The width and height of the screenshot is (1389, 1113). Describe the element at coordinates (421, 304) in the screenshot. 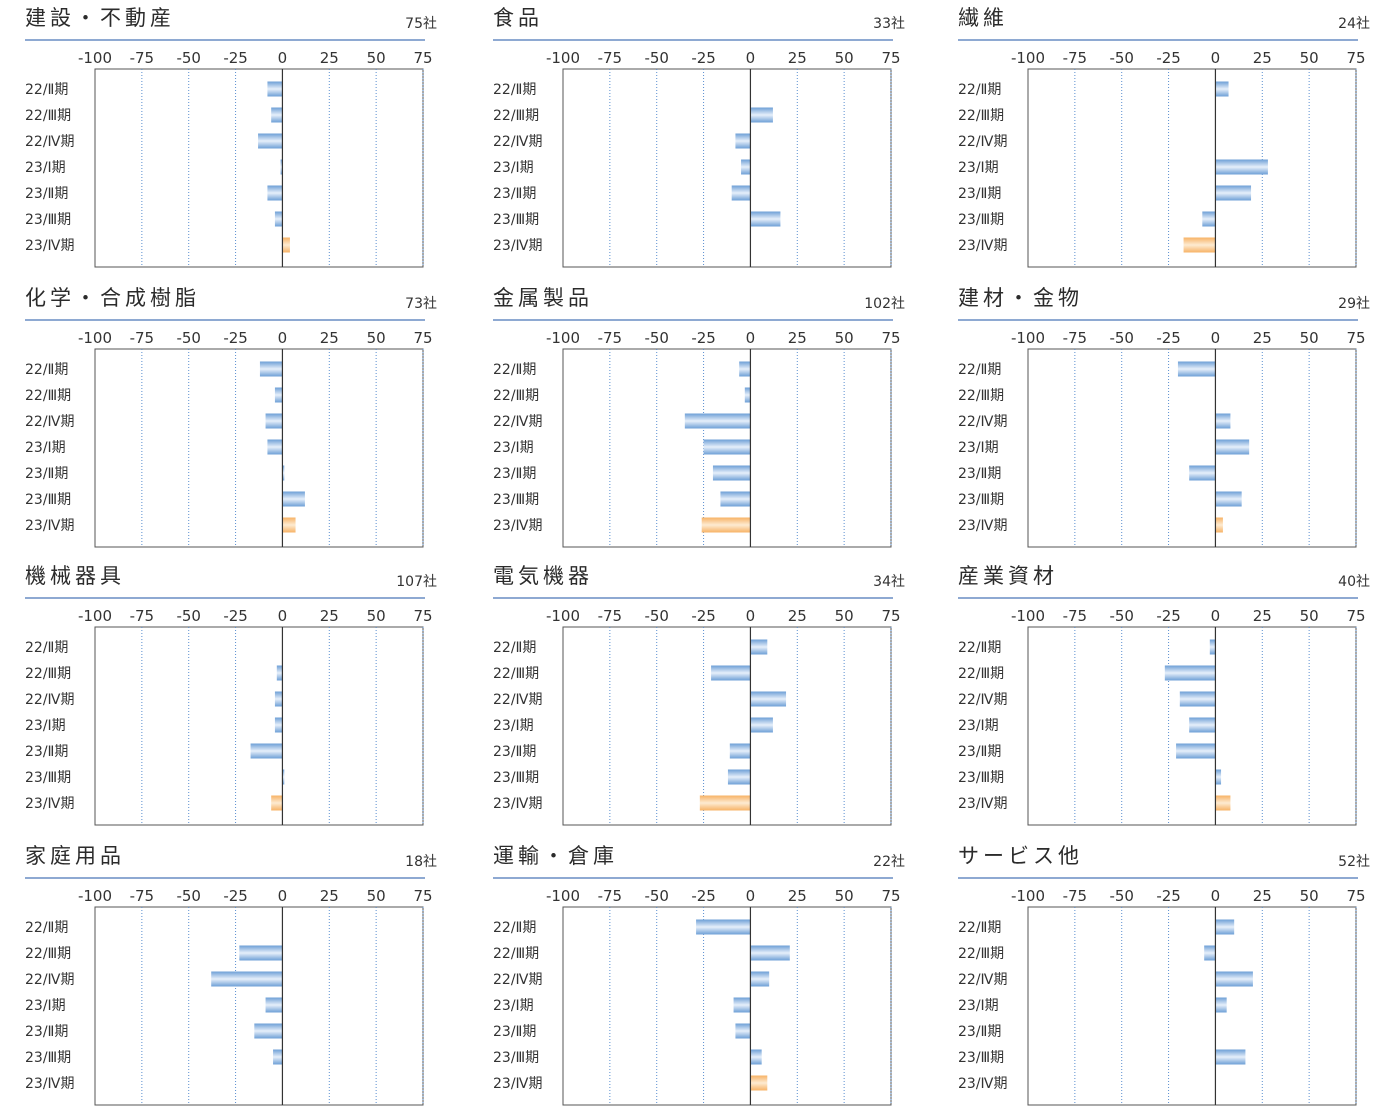

I see `panel-count: 73社` at that location.